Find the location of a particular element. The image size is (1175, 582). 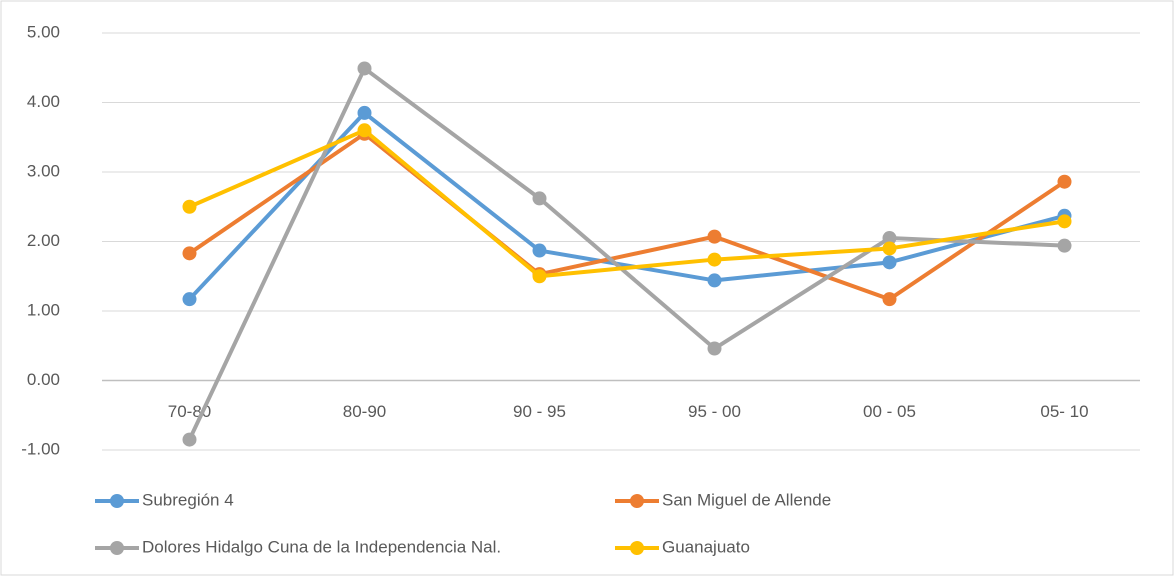

x-tick-label: 00 - 05 is located at coordinates (889, 411).